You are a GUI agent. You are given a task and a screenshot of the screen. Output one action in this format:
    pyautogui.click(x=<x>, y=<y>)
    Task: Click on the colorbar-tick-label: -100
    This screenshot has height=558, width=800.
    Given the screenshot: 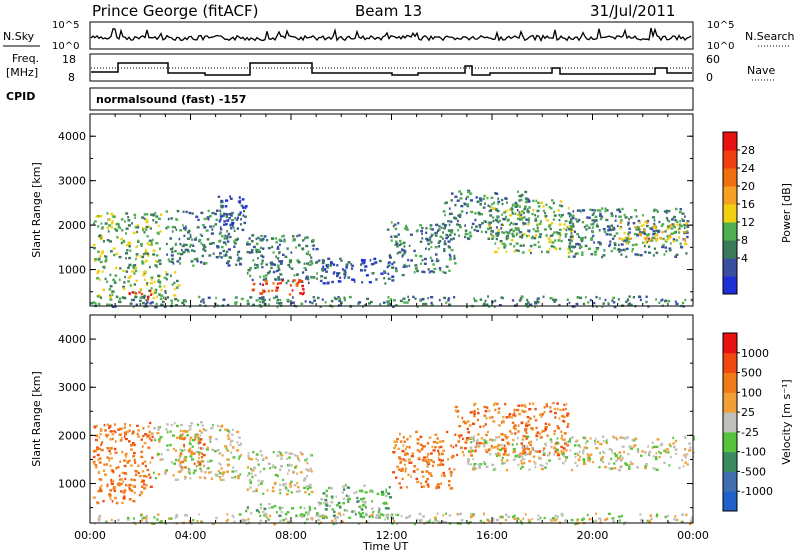 What is the action you would take?
    pyautogui.click(x=753, y=452)
    